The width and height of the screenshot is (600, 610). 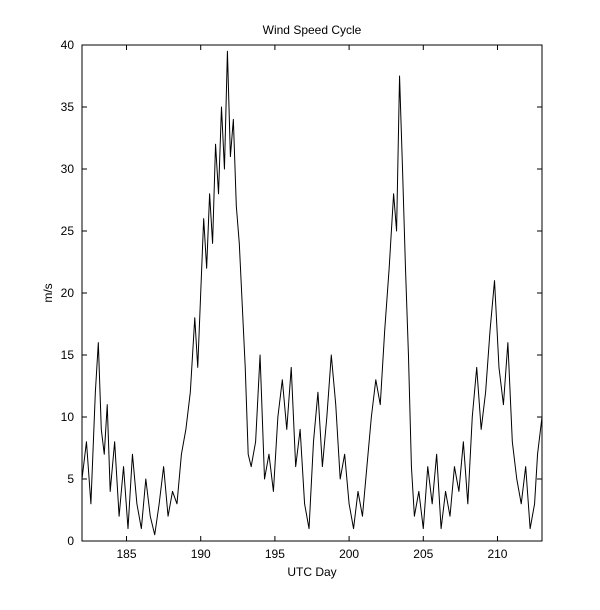 I want to click on x-tick-label: 200, so click(x=349, y=554).